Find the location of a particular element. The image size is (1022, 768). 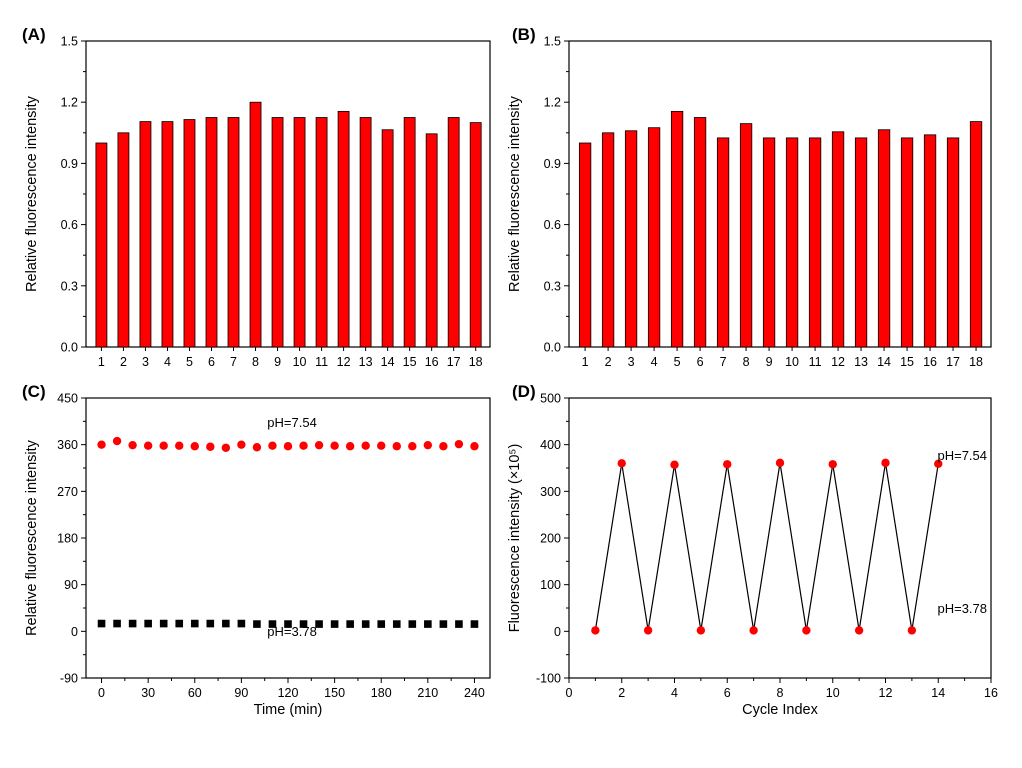

y-tick-label: 100 is located at coordinates (550, 585).